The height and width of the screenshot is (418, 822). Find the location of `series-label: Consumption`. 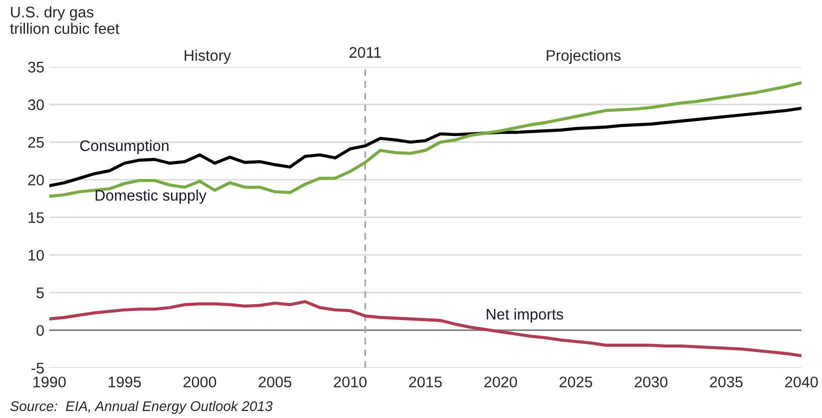

series-label: Consumption is located at coordinates (124, 147).